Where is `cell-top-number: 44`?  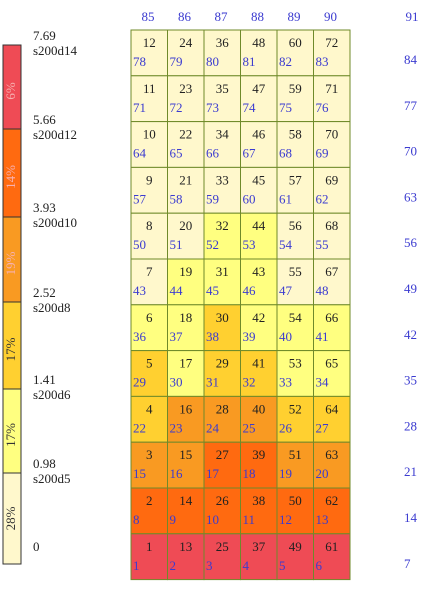 cell-top-number: 44 is located at coordinates (259, 225).